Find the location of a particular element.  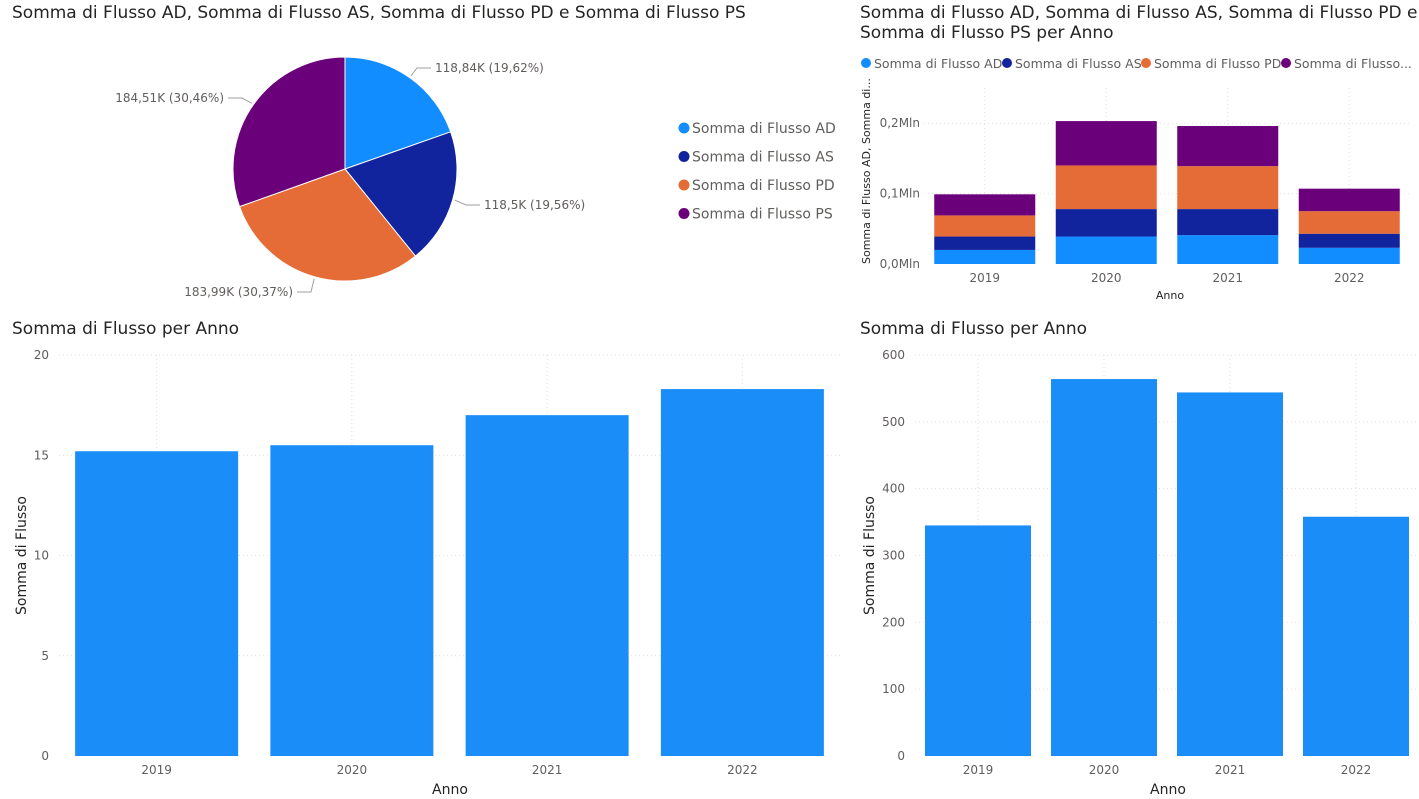

y-tick-label: 400 is located at coordinates (893, 489).